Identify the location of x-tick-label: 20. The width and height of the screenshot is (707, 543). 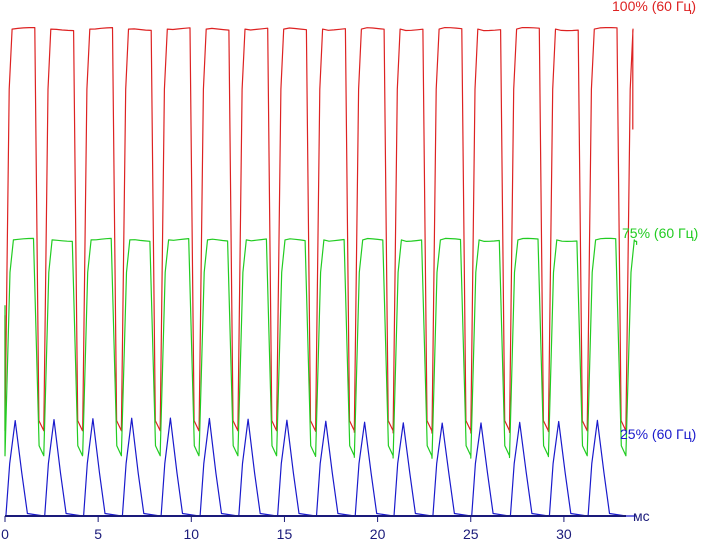
(378, 534).